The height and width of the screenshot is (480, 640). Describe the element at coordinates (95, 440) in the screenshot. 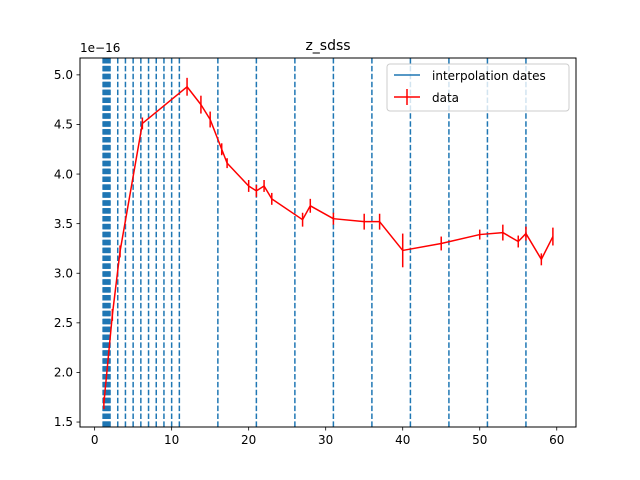

I see `x-tick-label-0: 0` at that location.